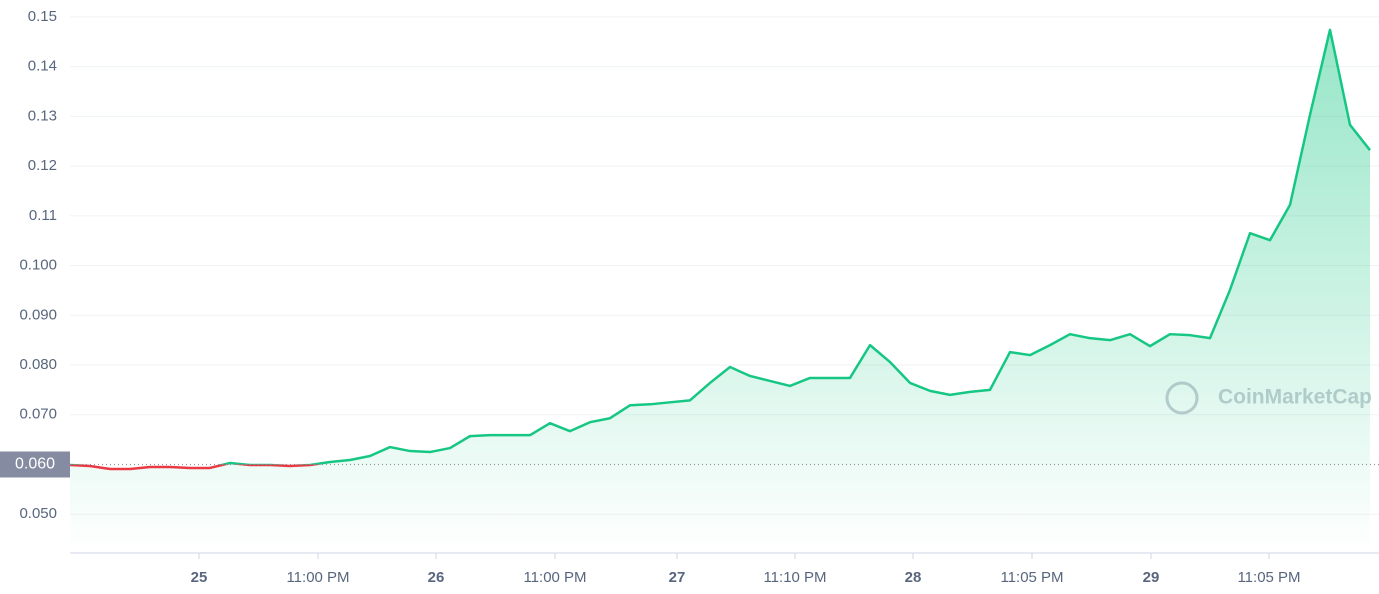  Describe the element at coordinates (794, 577) in the screenshot. I see `x-tick-label: 11:10 PM` at that location.